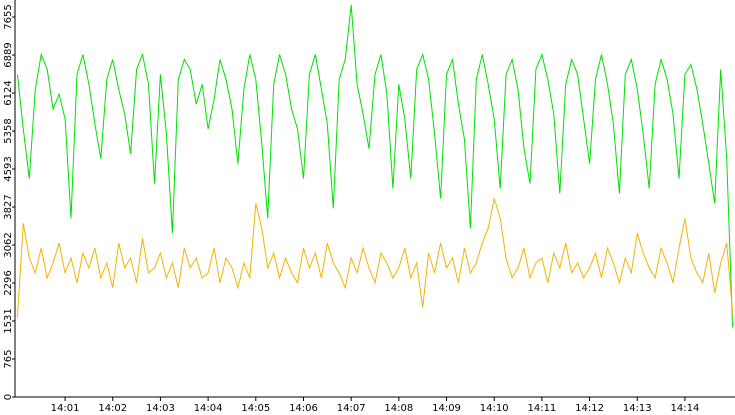 This screenshot has width=735, height=415. What do you see at coordinates (65, 408) in the screenshot?
I see `x-tick-label: 14:01` at bounding box center [65, 408].